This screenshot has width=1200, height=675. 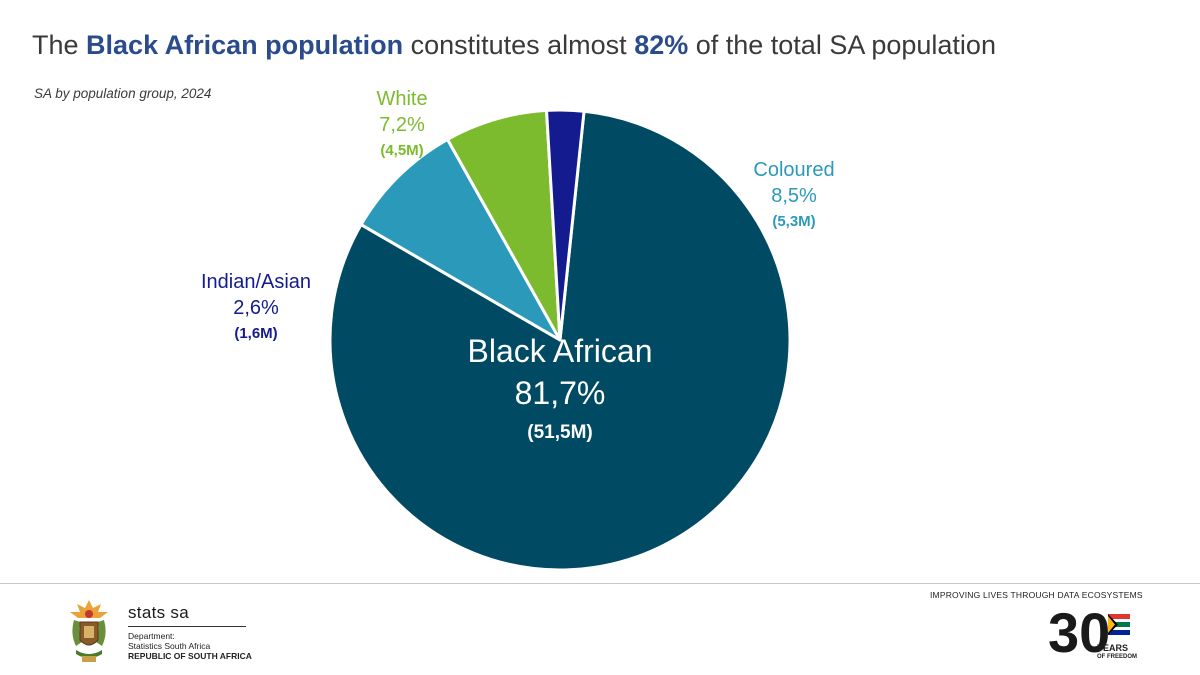 I want to click on thirty-years-logo-icon: 30, so click(x=1089, y=632).